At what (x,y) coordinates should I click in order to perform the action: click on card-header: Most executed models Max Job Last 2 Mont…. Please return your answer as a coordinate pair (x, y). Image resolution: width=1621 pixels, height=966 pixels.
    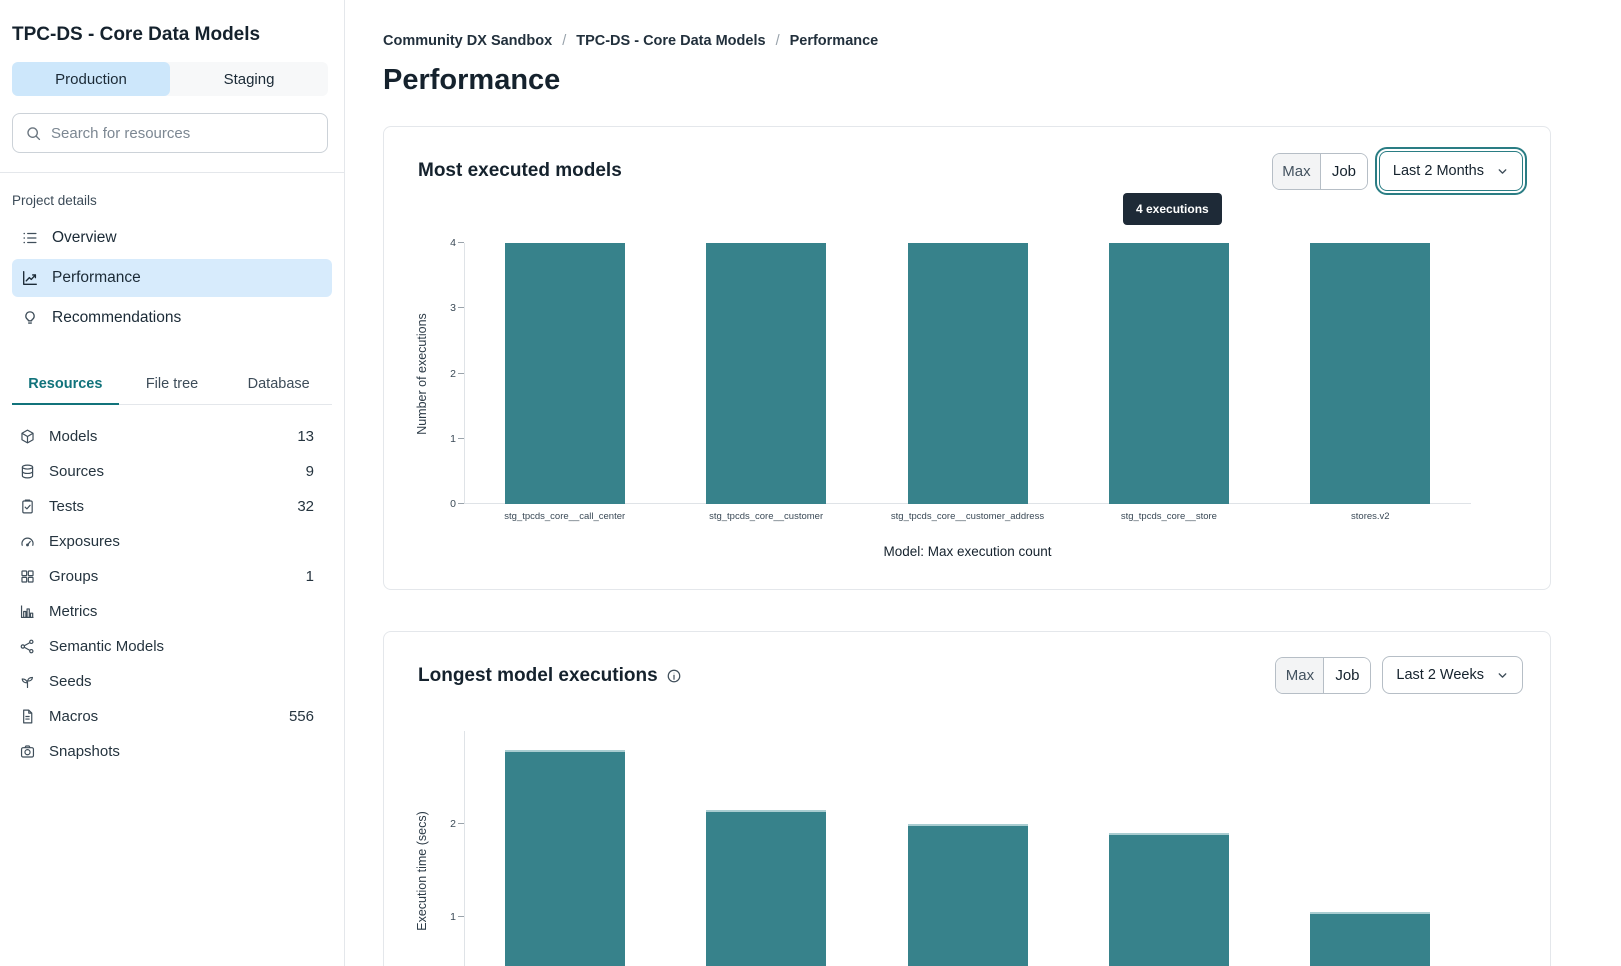
    Looking at the image, I should click on (967, 161).